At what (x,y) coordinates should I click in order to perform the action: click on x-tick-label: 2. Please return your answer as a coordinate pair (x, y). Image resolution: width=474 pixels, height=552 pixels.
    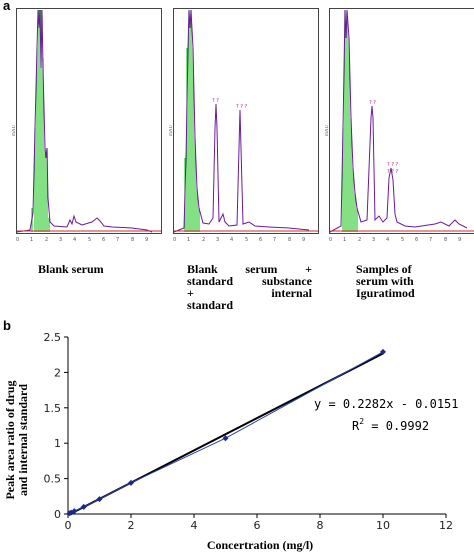
    Looking at the image, I should click on (131, 525).